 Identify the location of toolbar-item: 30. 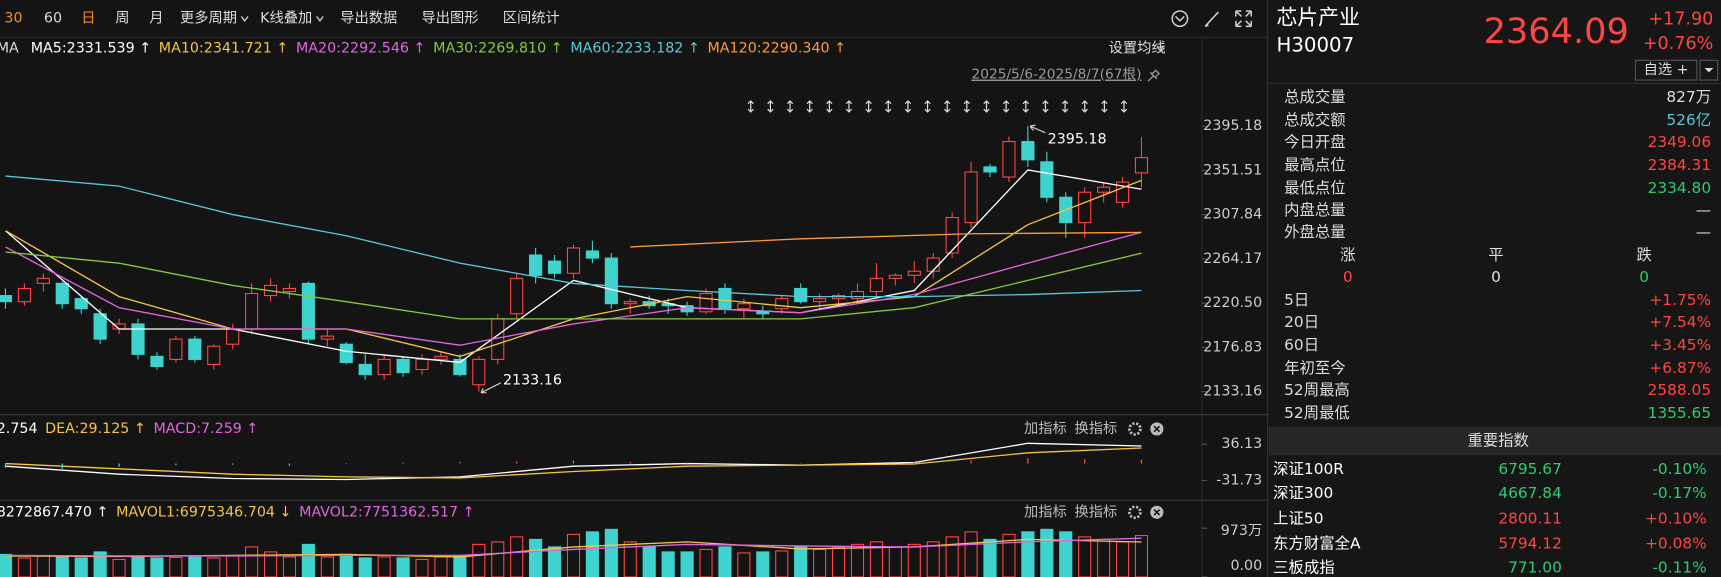
(13, 19).